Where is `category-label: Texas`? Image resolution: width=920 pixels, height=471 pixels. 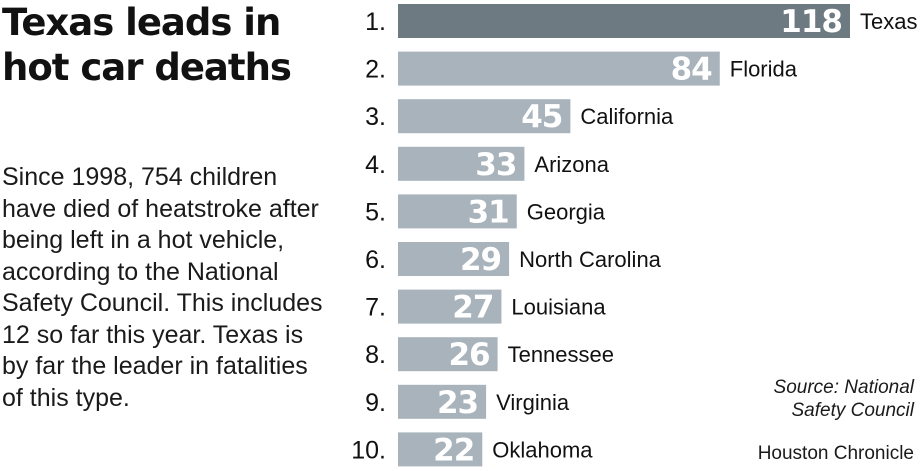 category-label: Texas is located at coordinates (888, 21).